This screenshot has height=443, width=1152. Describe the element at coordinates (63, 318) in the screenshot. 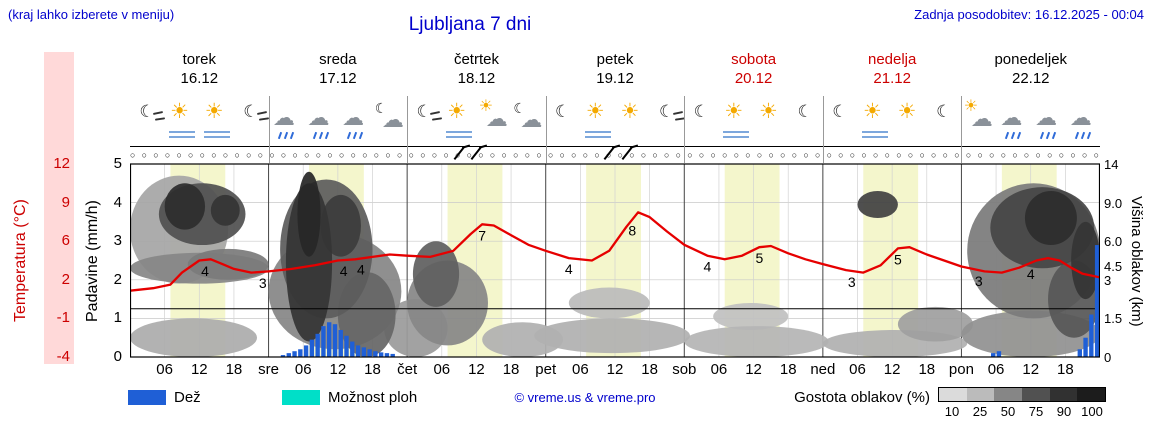

I see `temp-tick-label: -1` at that location.